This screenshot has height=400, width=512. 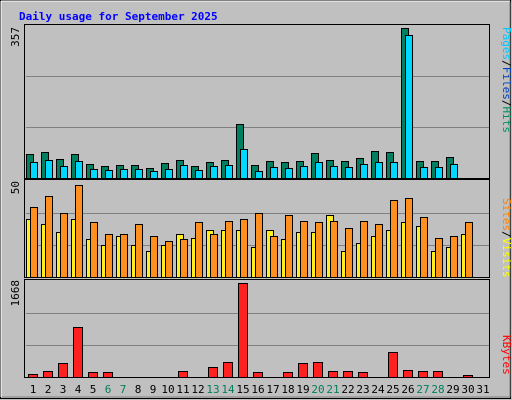 I want to click on legend-files: Files, so click(x=506, y=83).